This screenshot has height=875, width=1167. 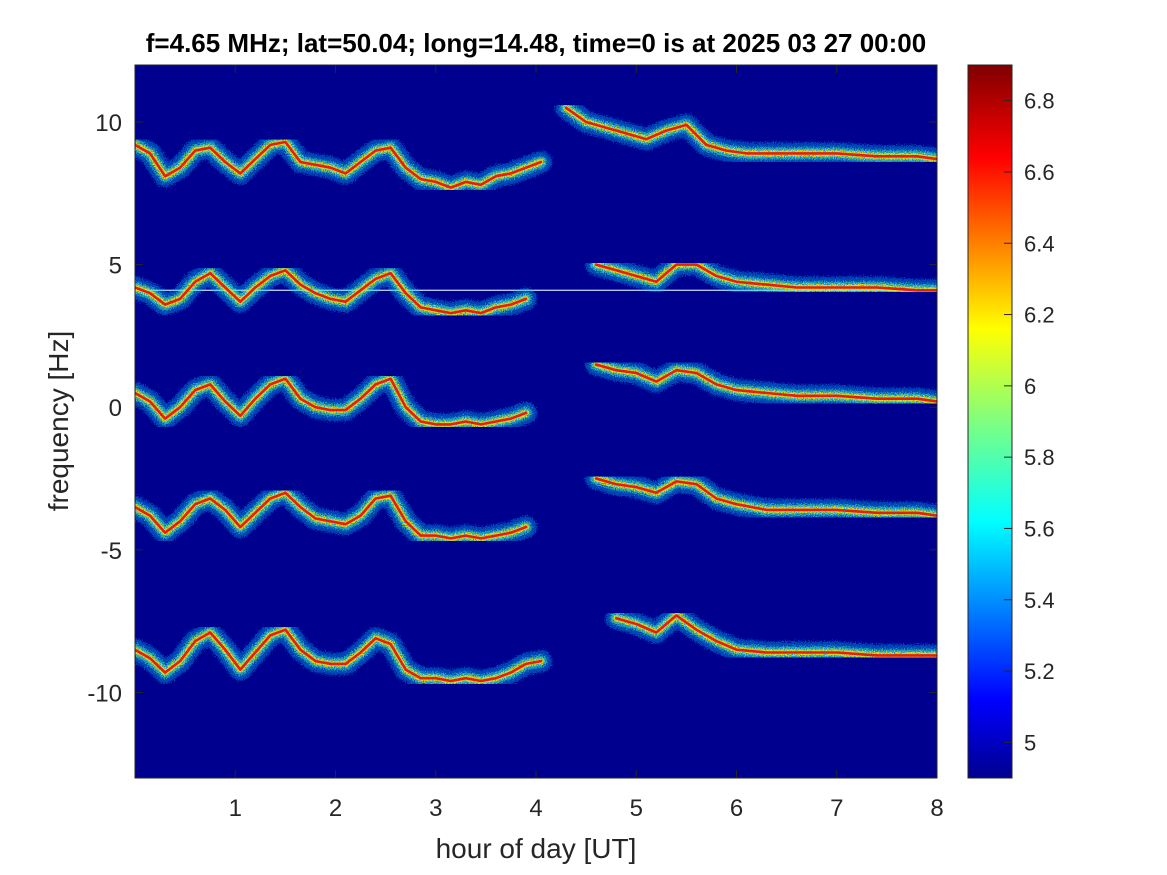 What do you see at coordinates (335, 808) in the screenshot?
I see `x-tick-label: 2` at bounding box center [335, 808].